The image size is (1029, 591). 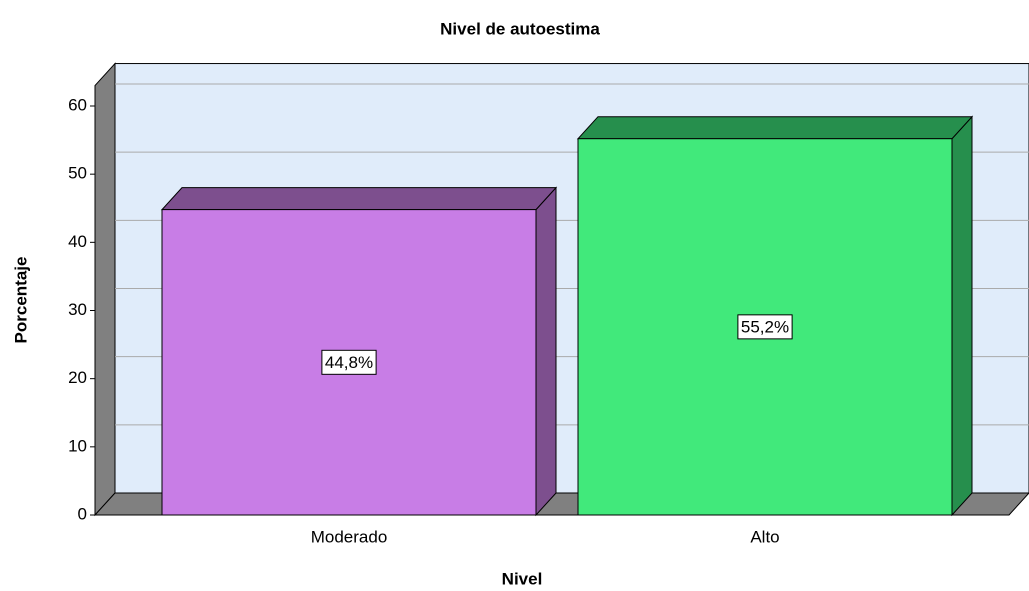 What do you see at coordinates (77, 173) in the screenshot?
I see `y-tick-label: 50` at bounding box center [77, 173].